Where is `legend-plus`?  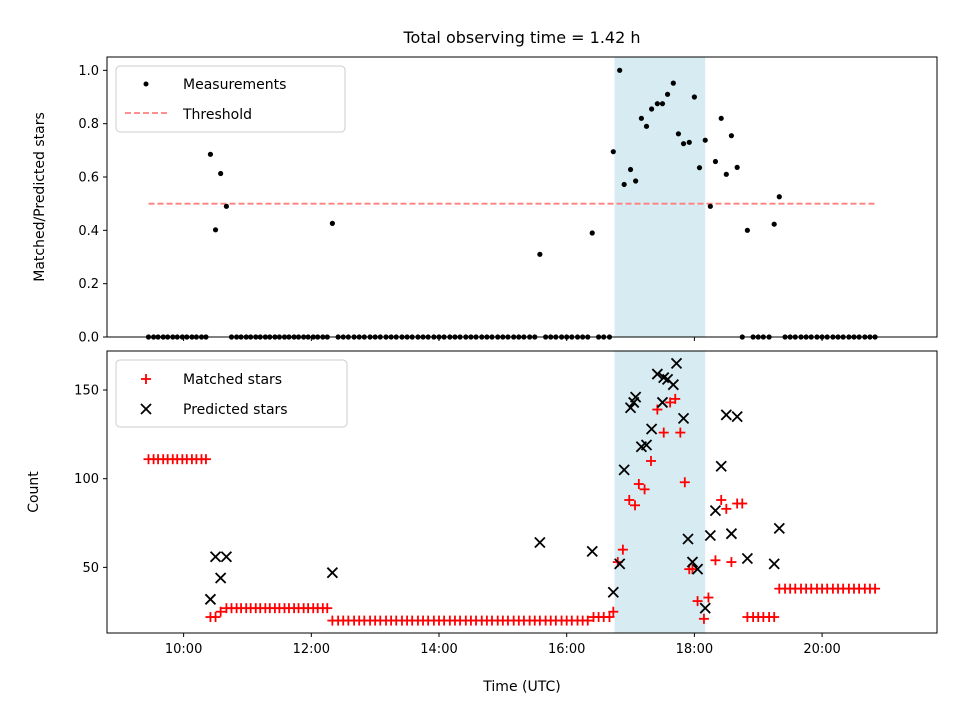 legend-plus is located at coordinates (146, 379).